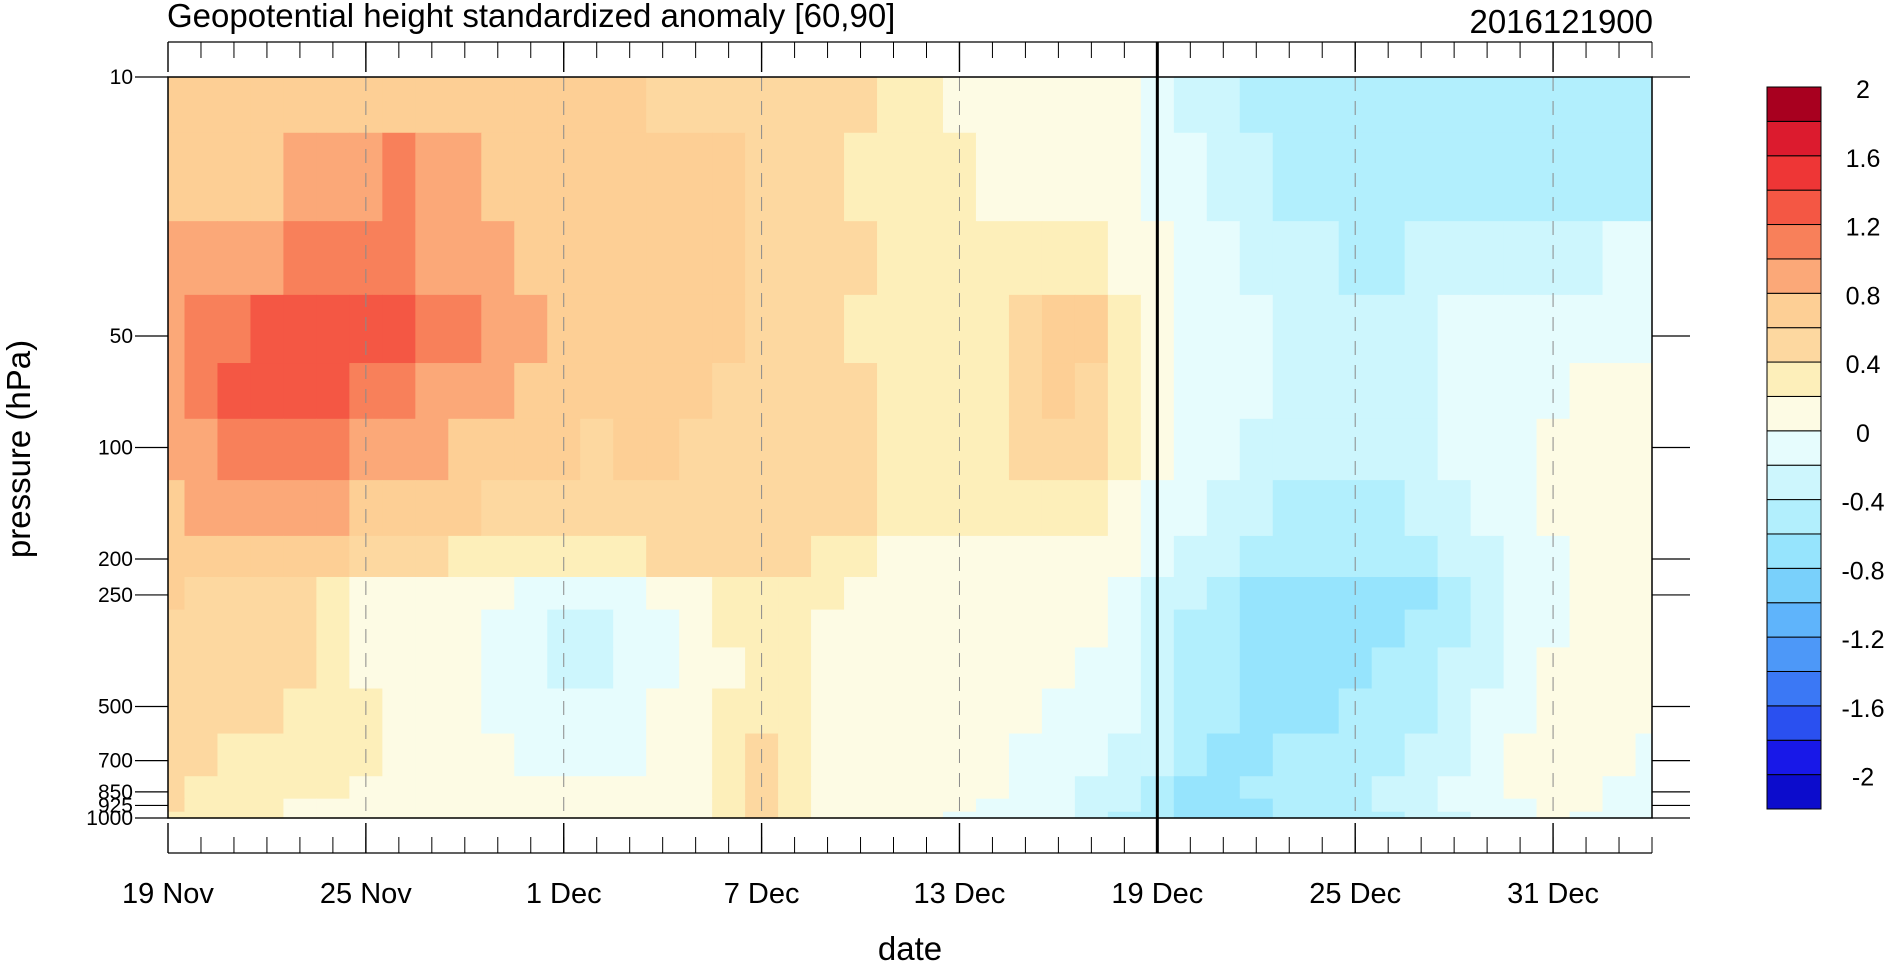 This screenshot has height=963, width=1889. I want to click on x-tick-label: 13 Dec, so click(960, 894).